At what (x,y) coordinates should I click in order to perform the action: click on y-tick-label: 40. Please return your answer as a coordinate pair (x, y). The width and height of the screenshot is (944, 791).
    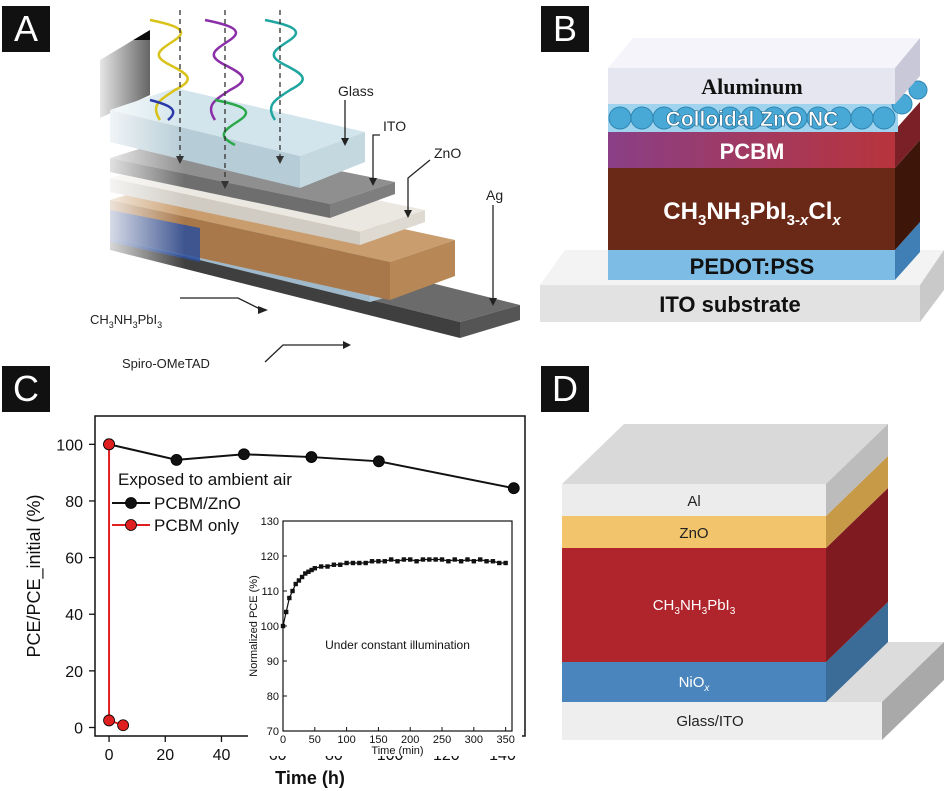
    Looking at the image, I should click on (74, 615).